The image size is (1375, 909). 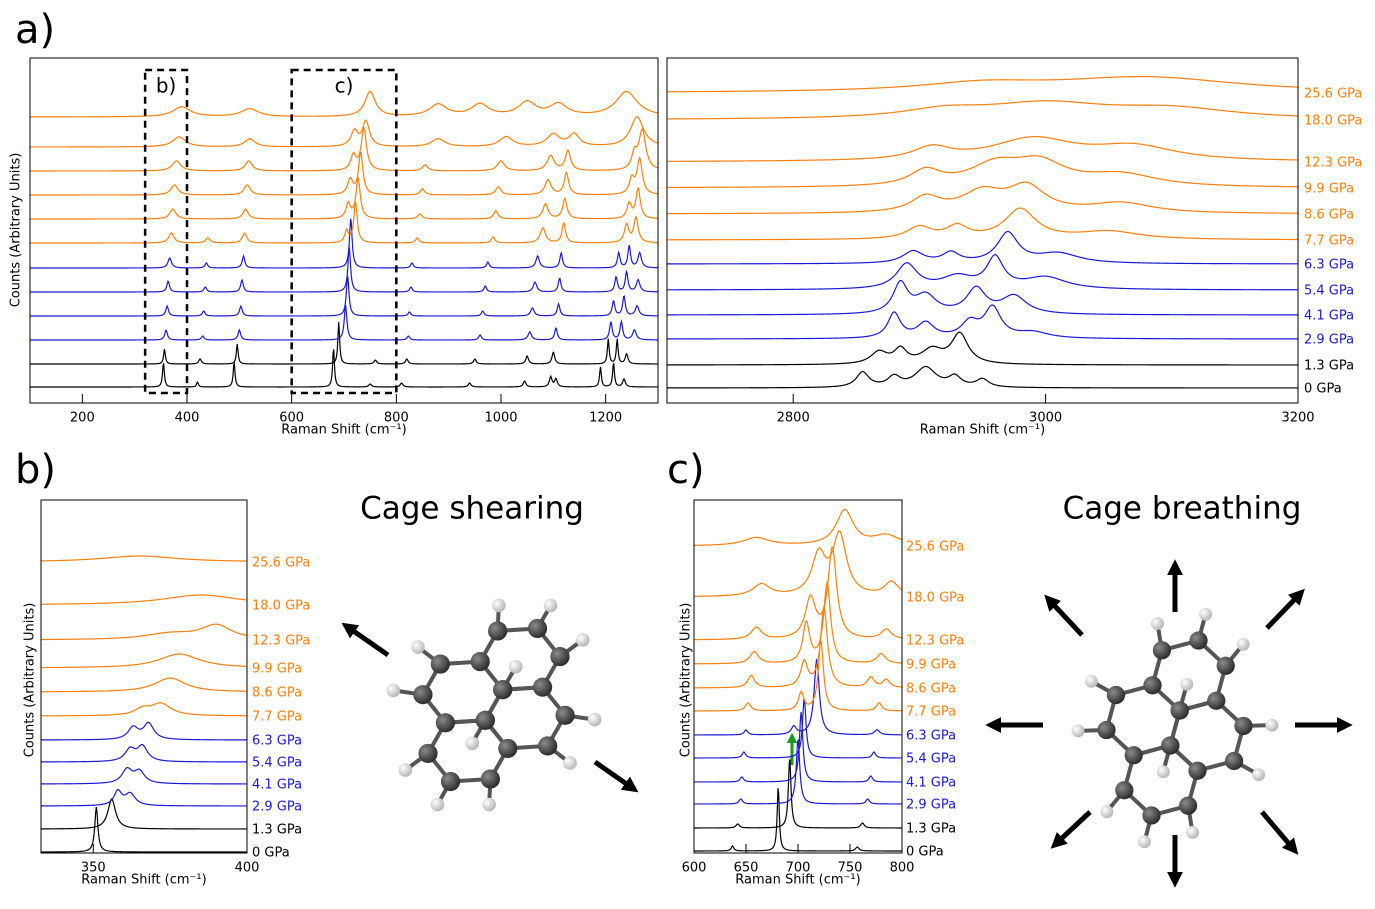 What do you see at coordinates (925, 852) in the screenshot?
I see `pressure-label: 0 GPa` at bounding box center [925, 852].